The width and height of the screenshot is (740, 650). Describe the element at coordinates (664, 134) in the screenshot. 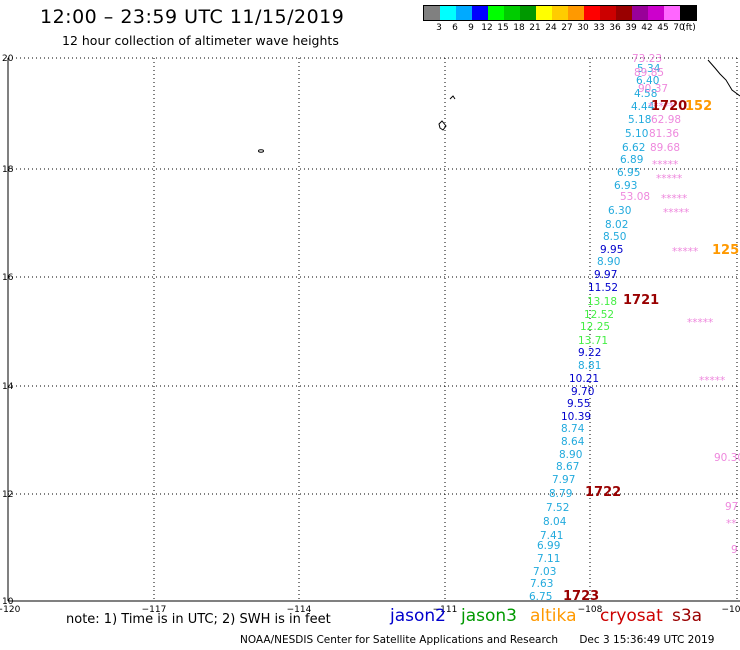

I see `wave-height-label: 81.36` at that location.